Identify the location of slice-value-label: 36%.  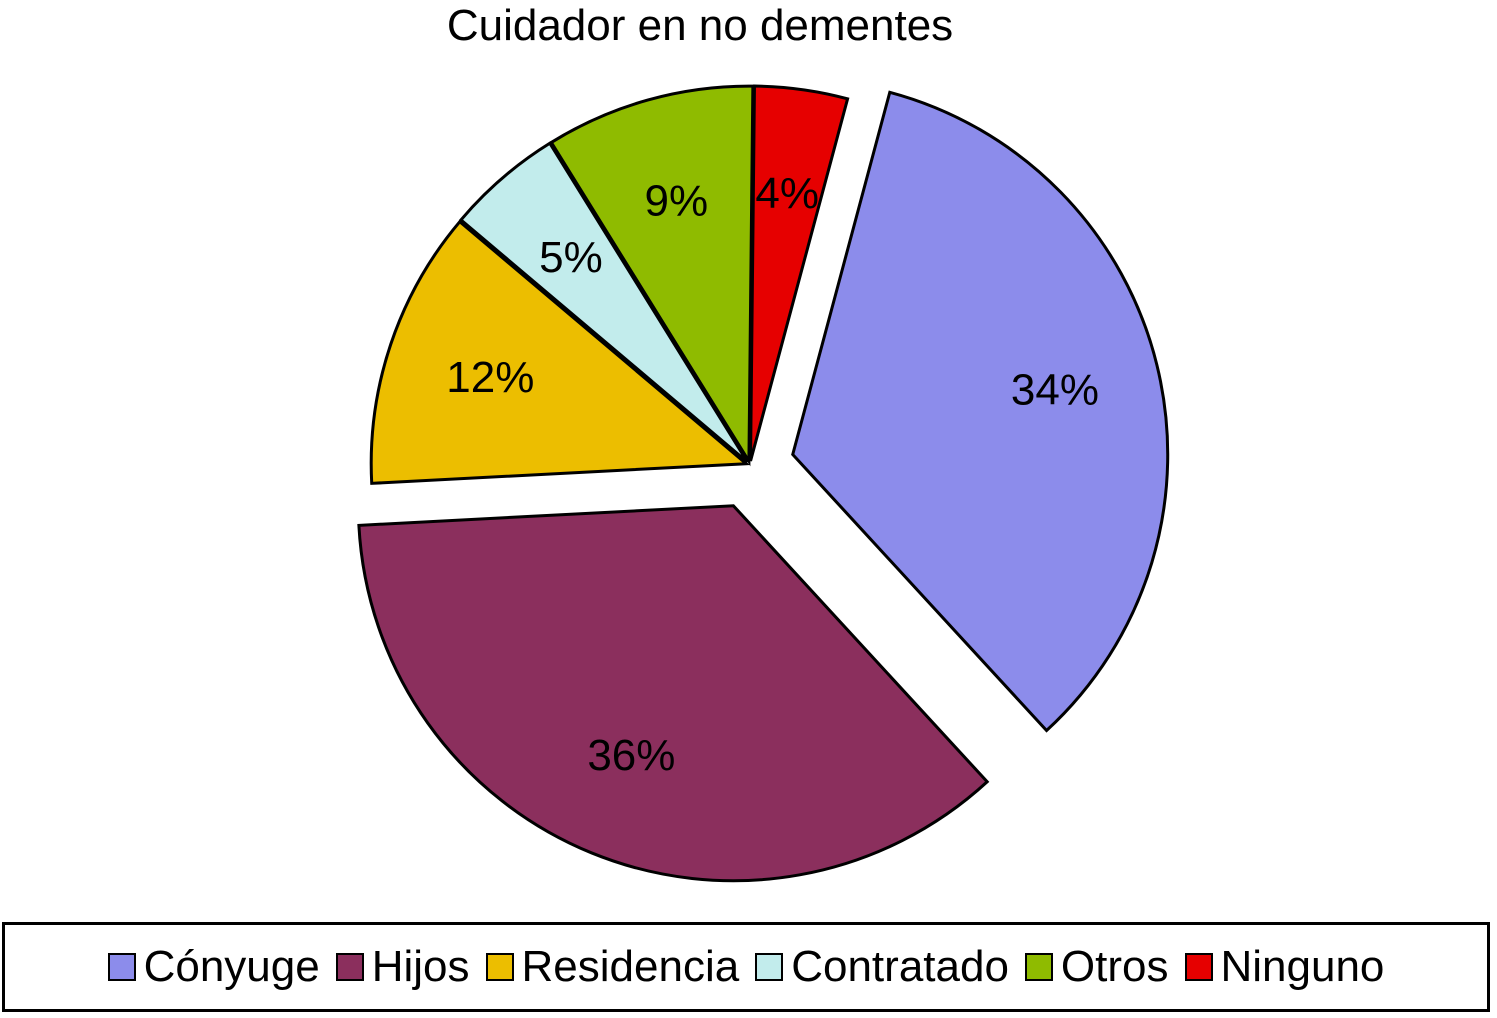
(631, 755).